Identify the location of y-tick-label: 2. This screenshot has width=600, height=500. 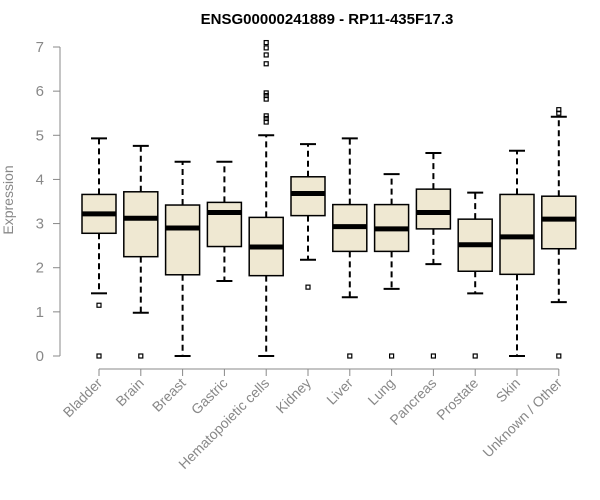
(40, 268).